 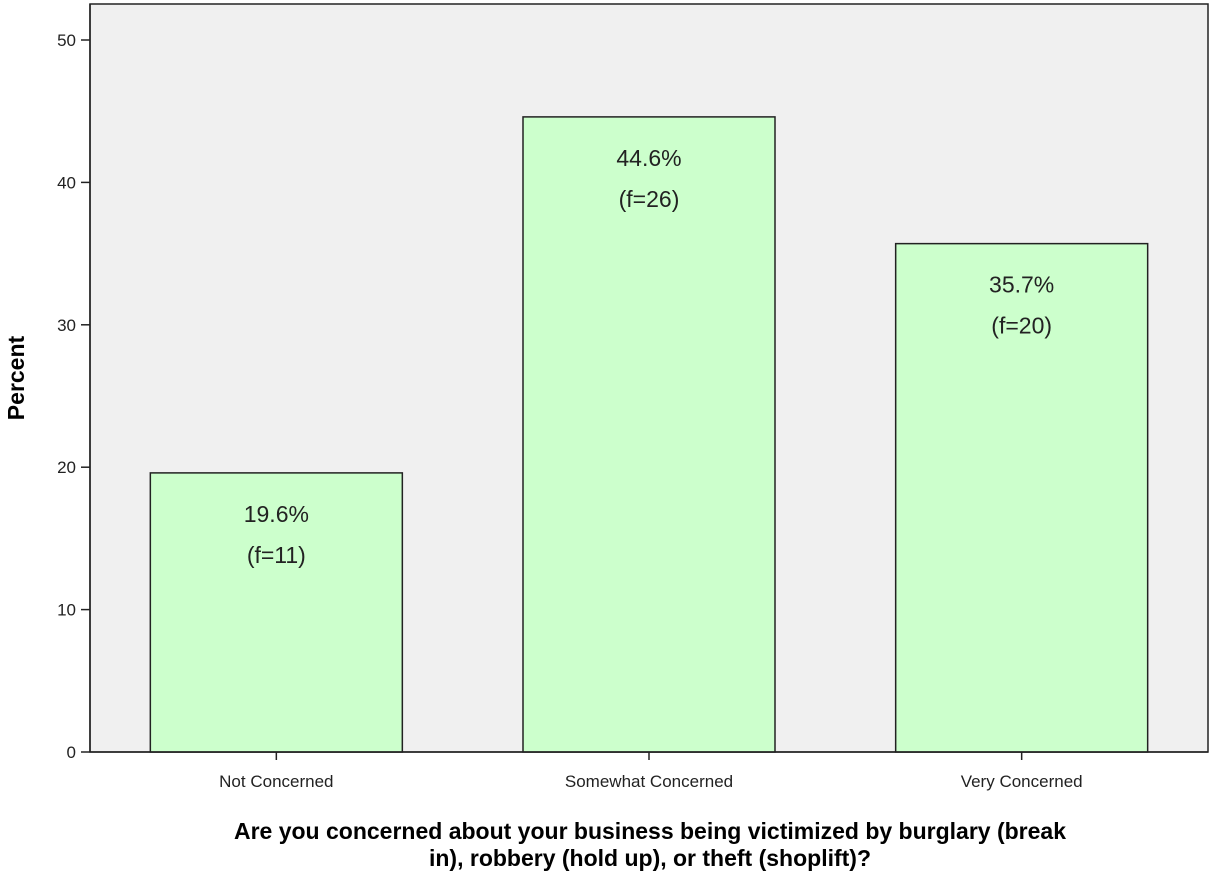 I want to click on y-axis-title: Percent, so click(x=16, y=377).